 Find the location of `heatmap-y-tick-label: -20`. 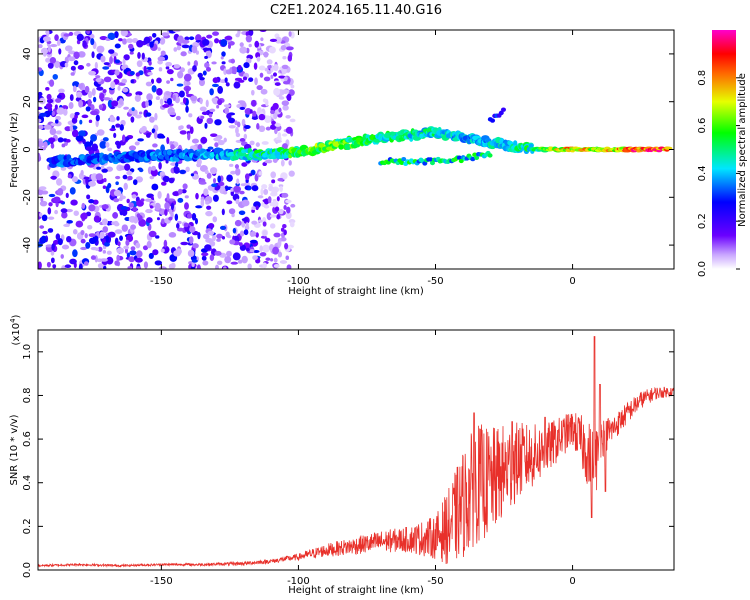

heatmap-y-tick-label: -20 is located at coordinates (27, 197).